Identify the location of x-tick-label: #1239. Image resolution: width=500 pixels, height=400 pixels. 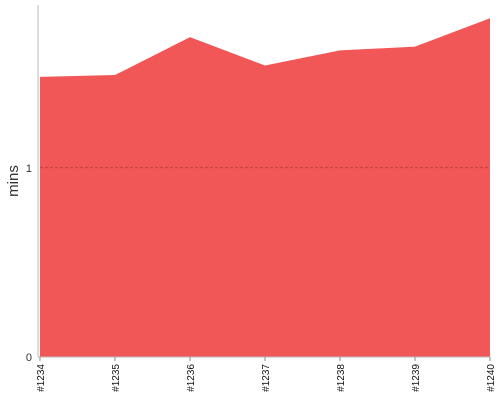
(416, 378).